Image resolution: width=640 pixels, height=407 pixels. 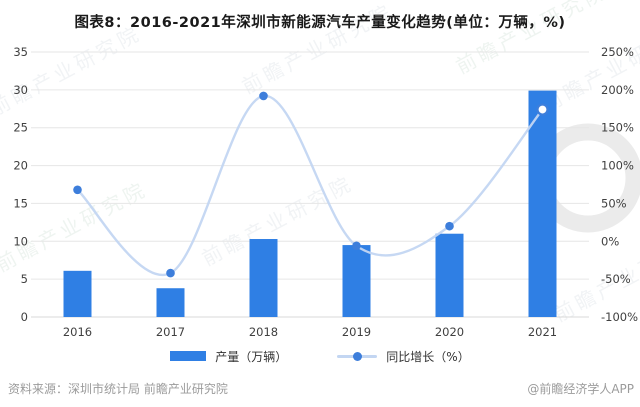 What do you see at coordinates (310, 332) in the screenshot?
I see `category-axis: 2016 2017 2018 2019 2020 2021` at bounding box center [310, 332].